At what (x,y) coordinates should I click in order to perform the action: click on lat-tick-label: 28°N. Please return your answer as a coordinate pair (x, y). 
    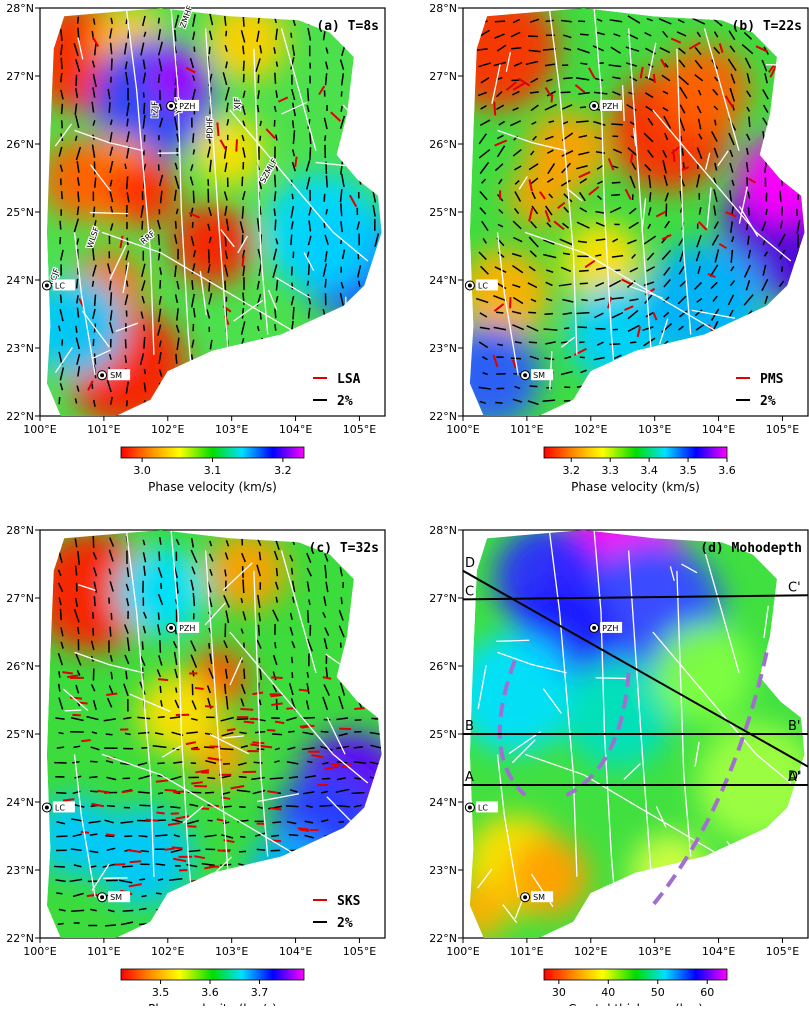
    Looking at the image, I should click on (443, 530).